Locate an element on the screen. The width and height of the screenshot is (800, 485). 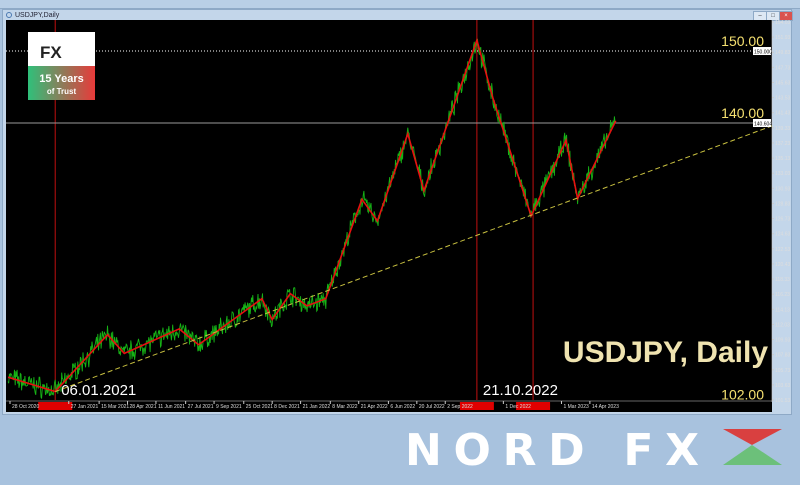
price-label-box-text: 150.000 is located at coordinates (763, 53).